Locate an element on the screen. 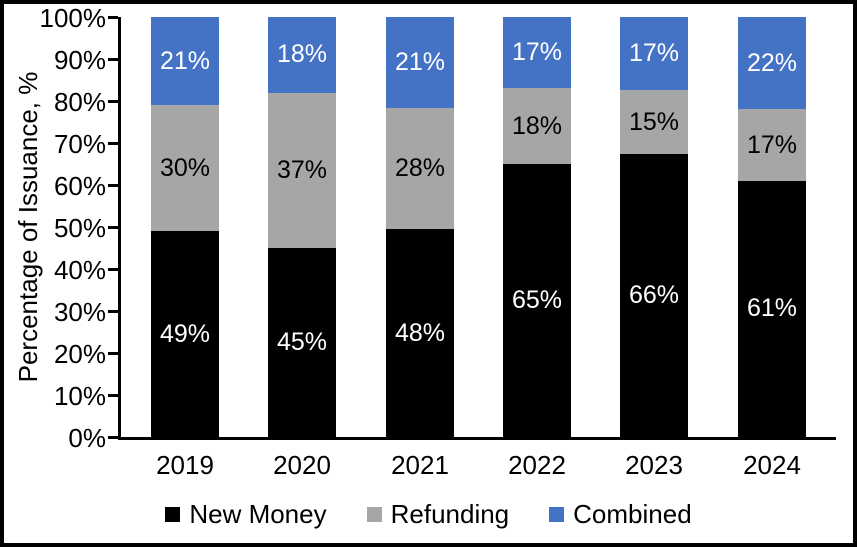  stacked-bar-2022: 17% 18% 65% is located at coordinates (537, 227).